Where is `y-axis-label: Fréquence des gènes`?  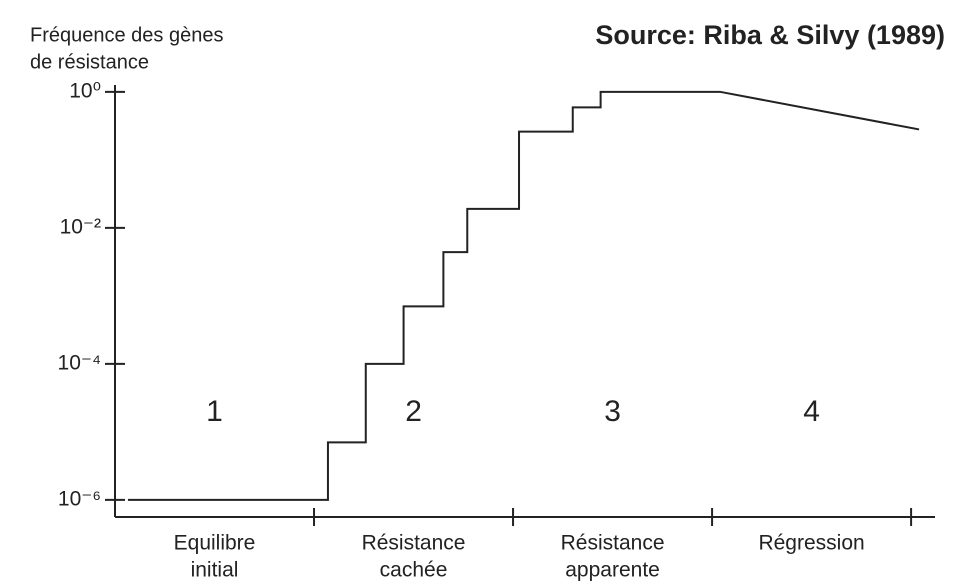 y-axis-label: Fréquence des gènes is located at coordinates (126, 35).